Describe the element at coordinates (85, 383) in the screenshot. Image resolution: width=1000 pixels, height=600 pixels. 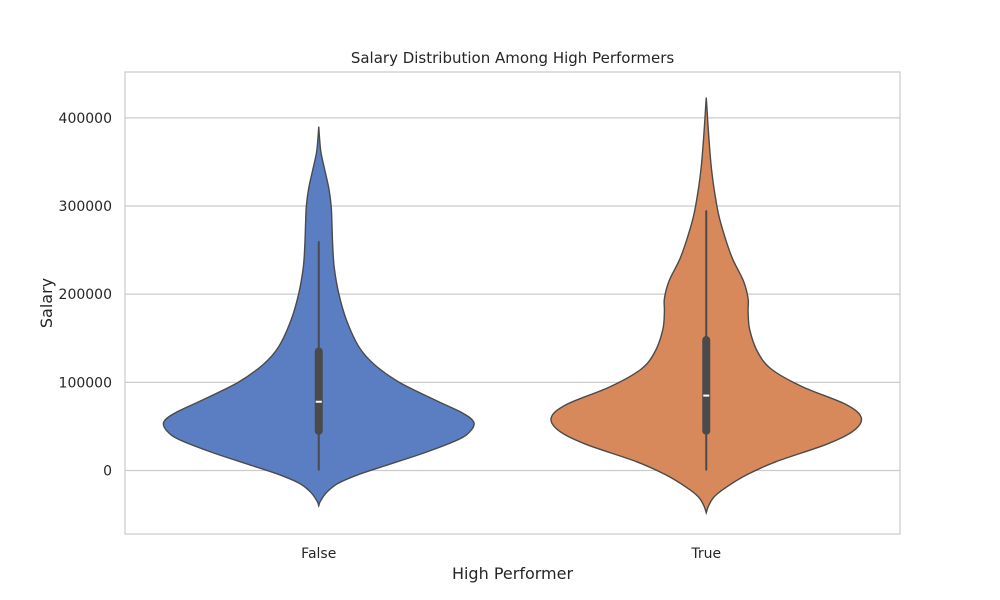
I see `y-tick-label: 100000` at that location.